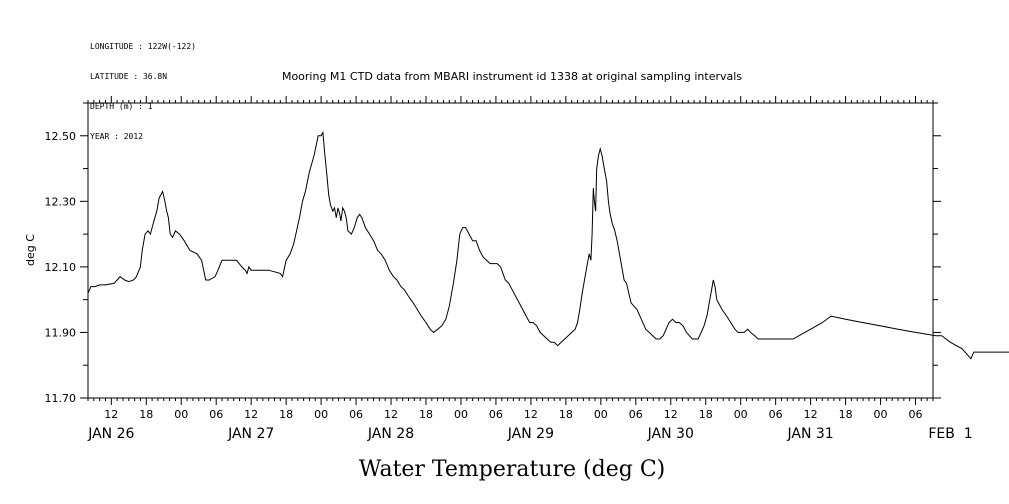 This screenshot has width=1009, height=504. I want to click on longitude-text: LONGITUDE : 122W(-122), so click(143, 46).